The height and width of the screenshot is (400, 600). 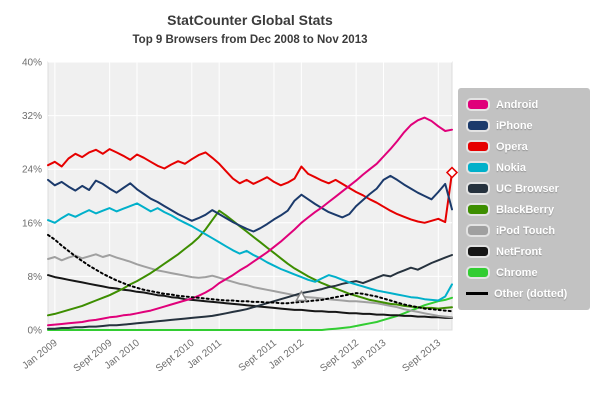 I want to click on other-series-marker-icon, so click(x=477, y=293).